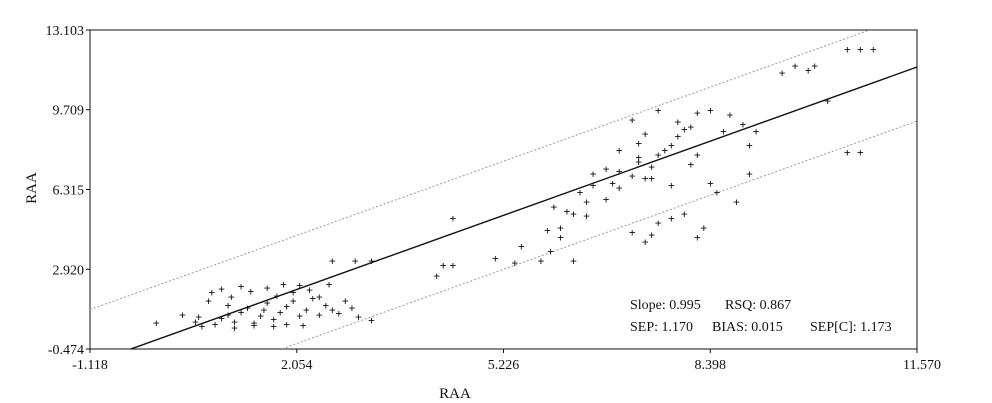 The height and width of the screenshot is (403, 992). What do you see at coordinates (711, 365) in the screenshot?
I see `x-tick-label: 8.398` at bounding box center [711, 365].